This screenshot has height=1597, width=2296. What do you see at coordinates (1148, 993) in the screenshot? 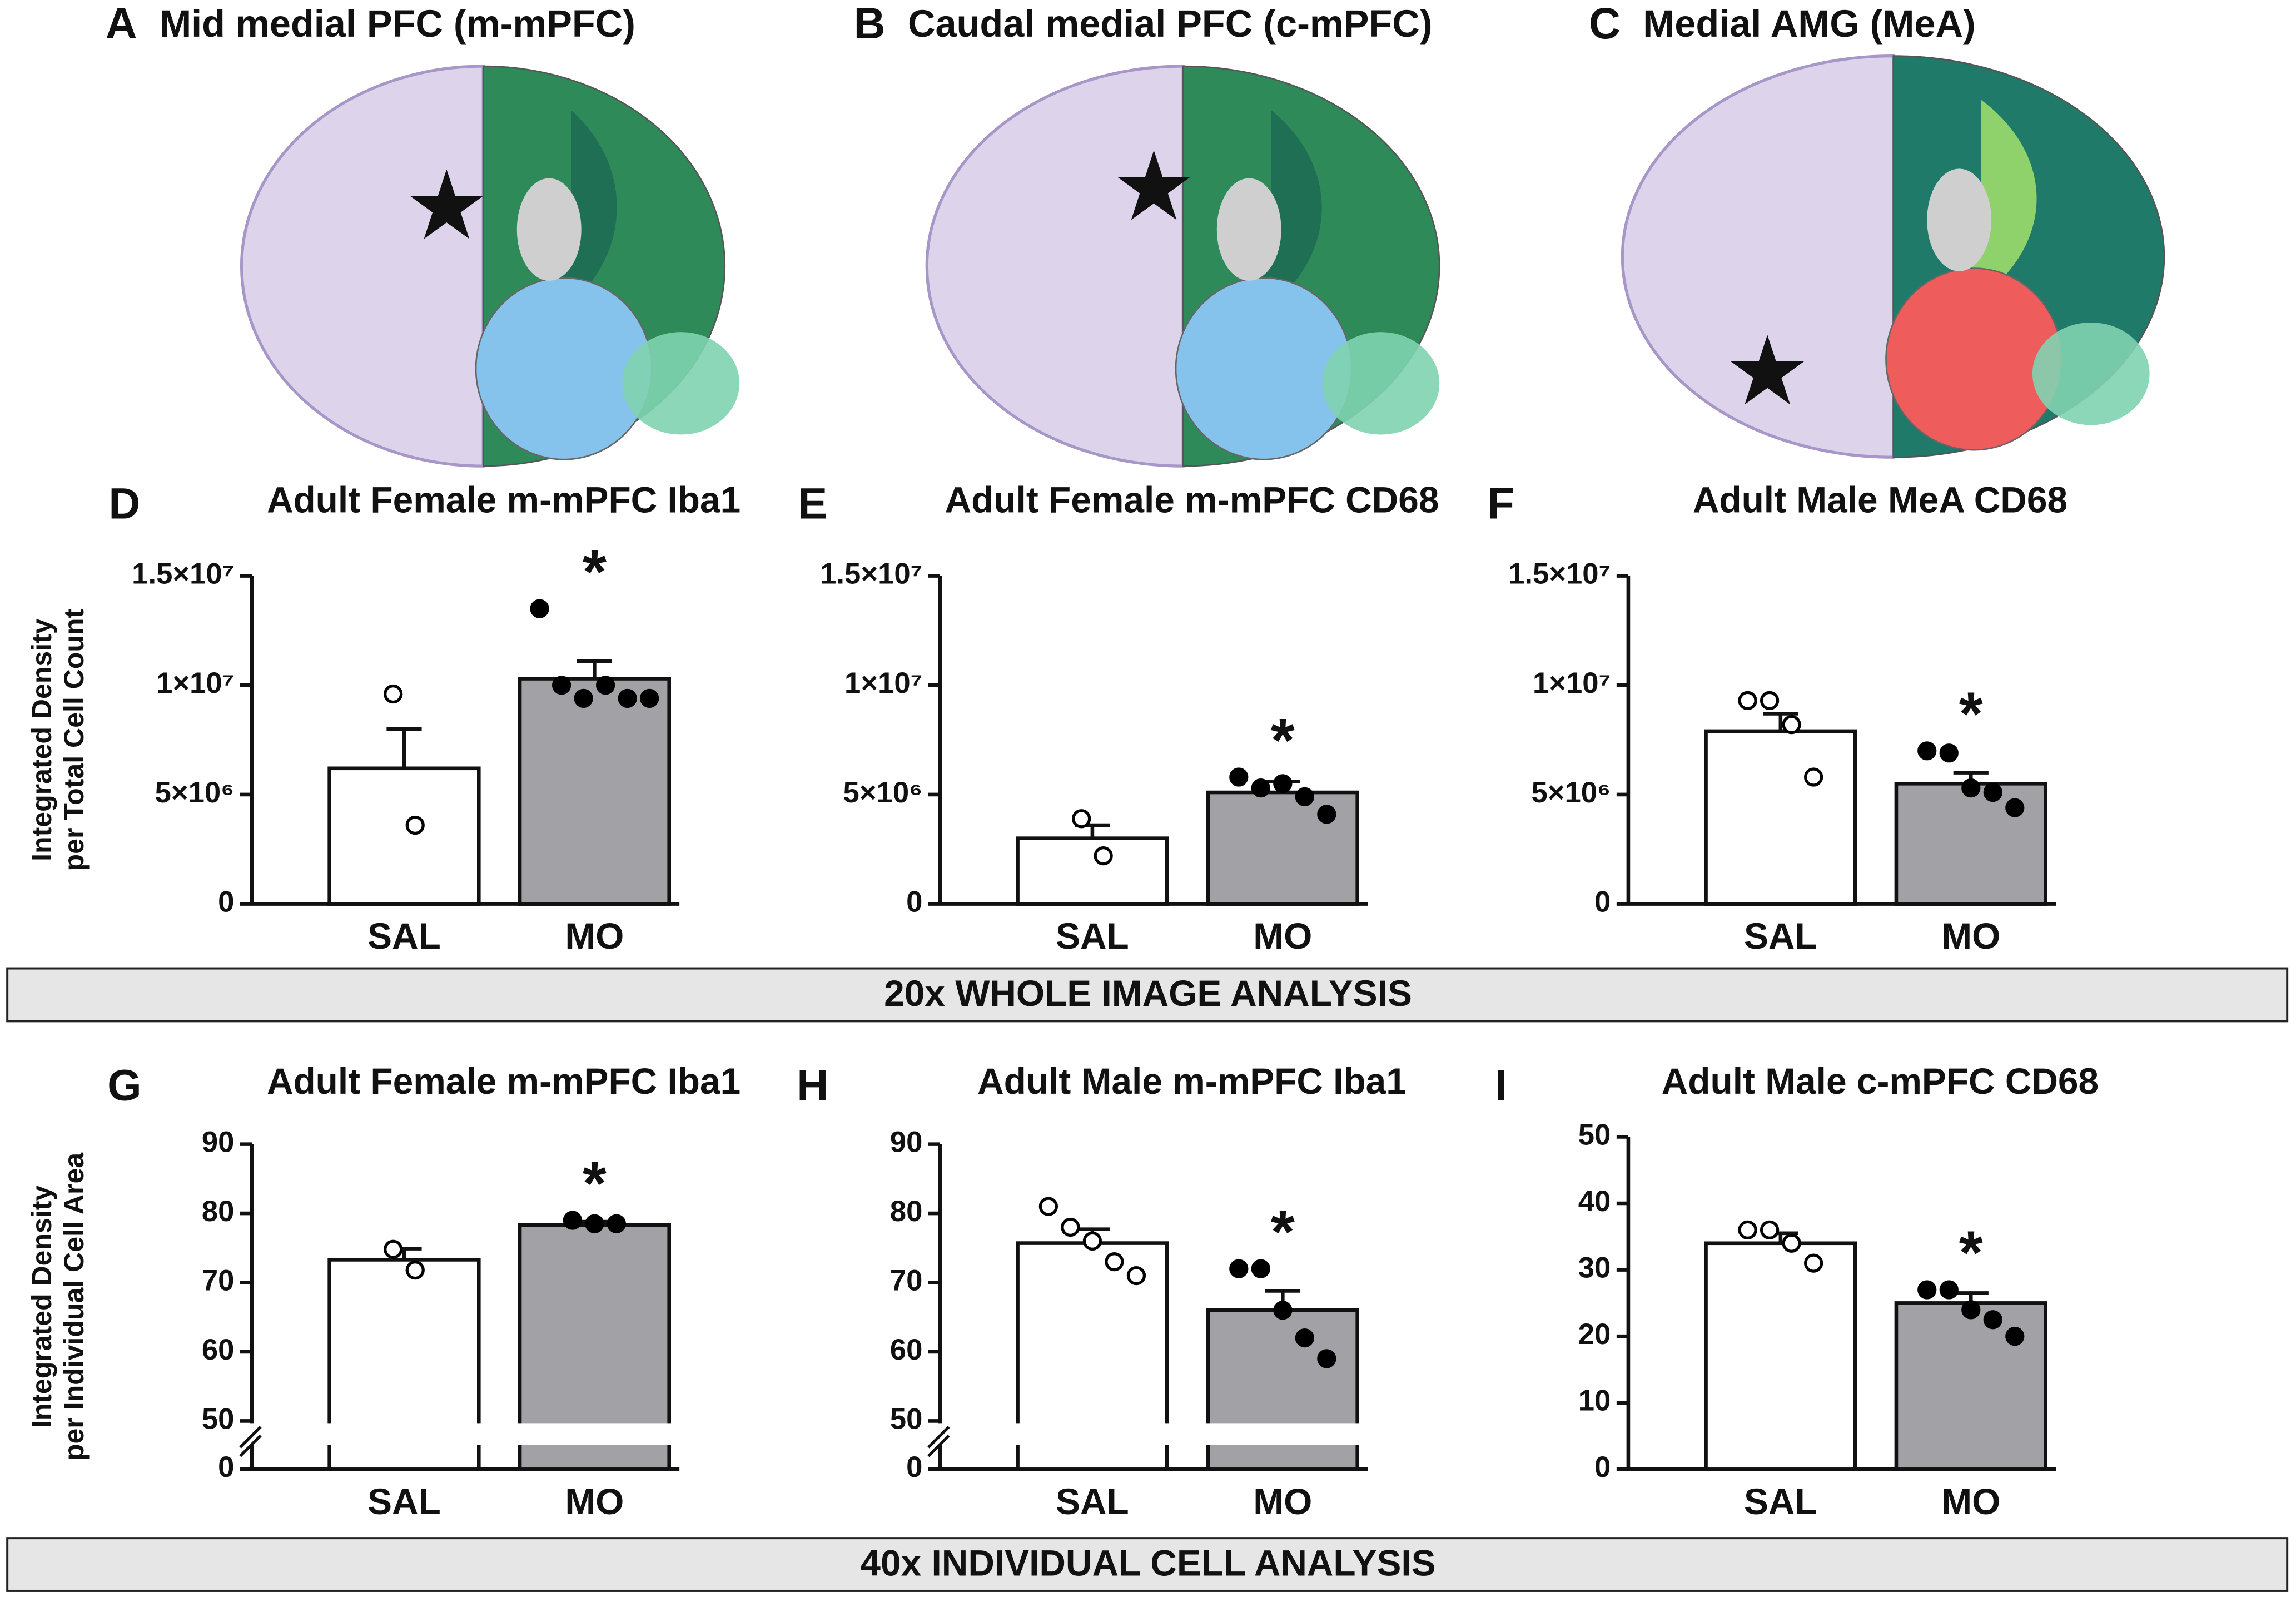
I see `section-band-label: 20x WHOLE IMAGE ANALYSIS` at bounding box center [1148, 993].